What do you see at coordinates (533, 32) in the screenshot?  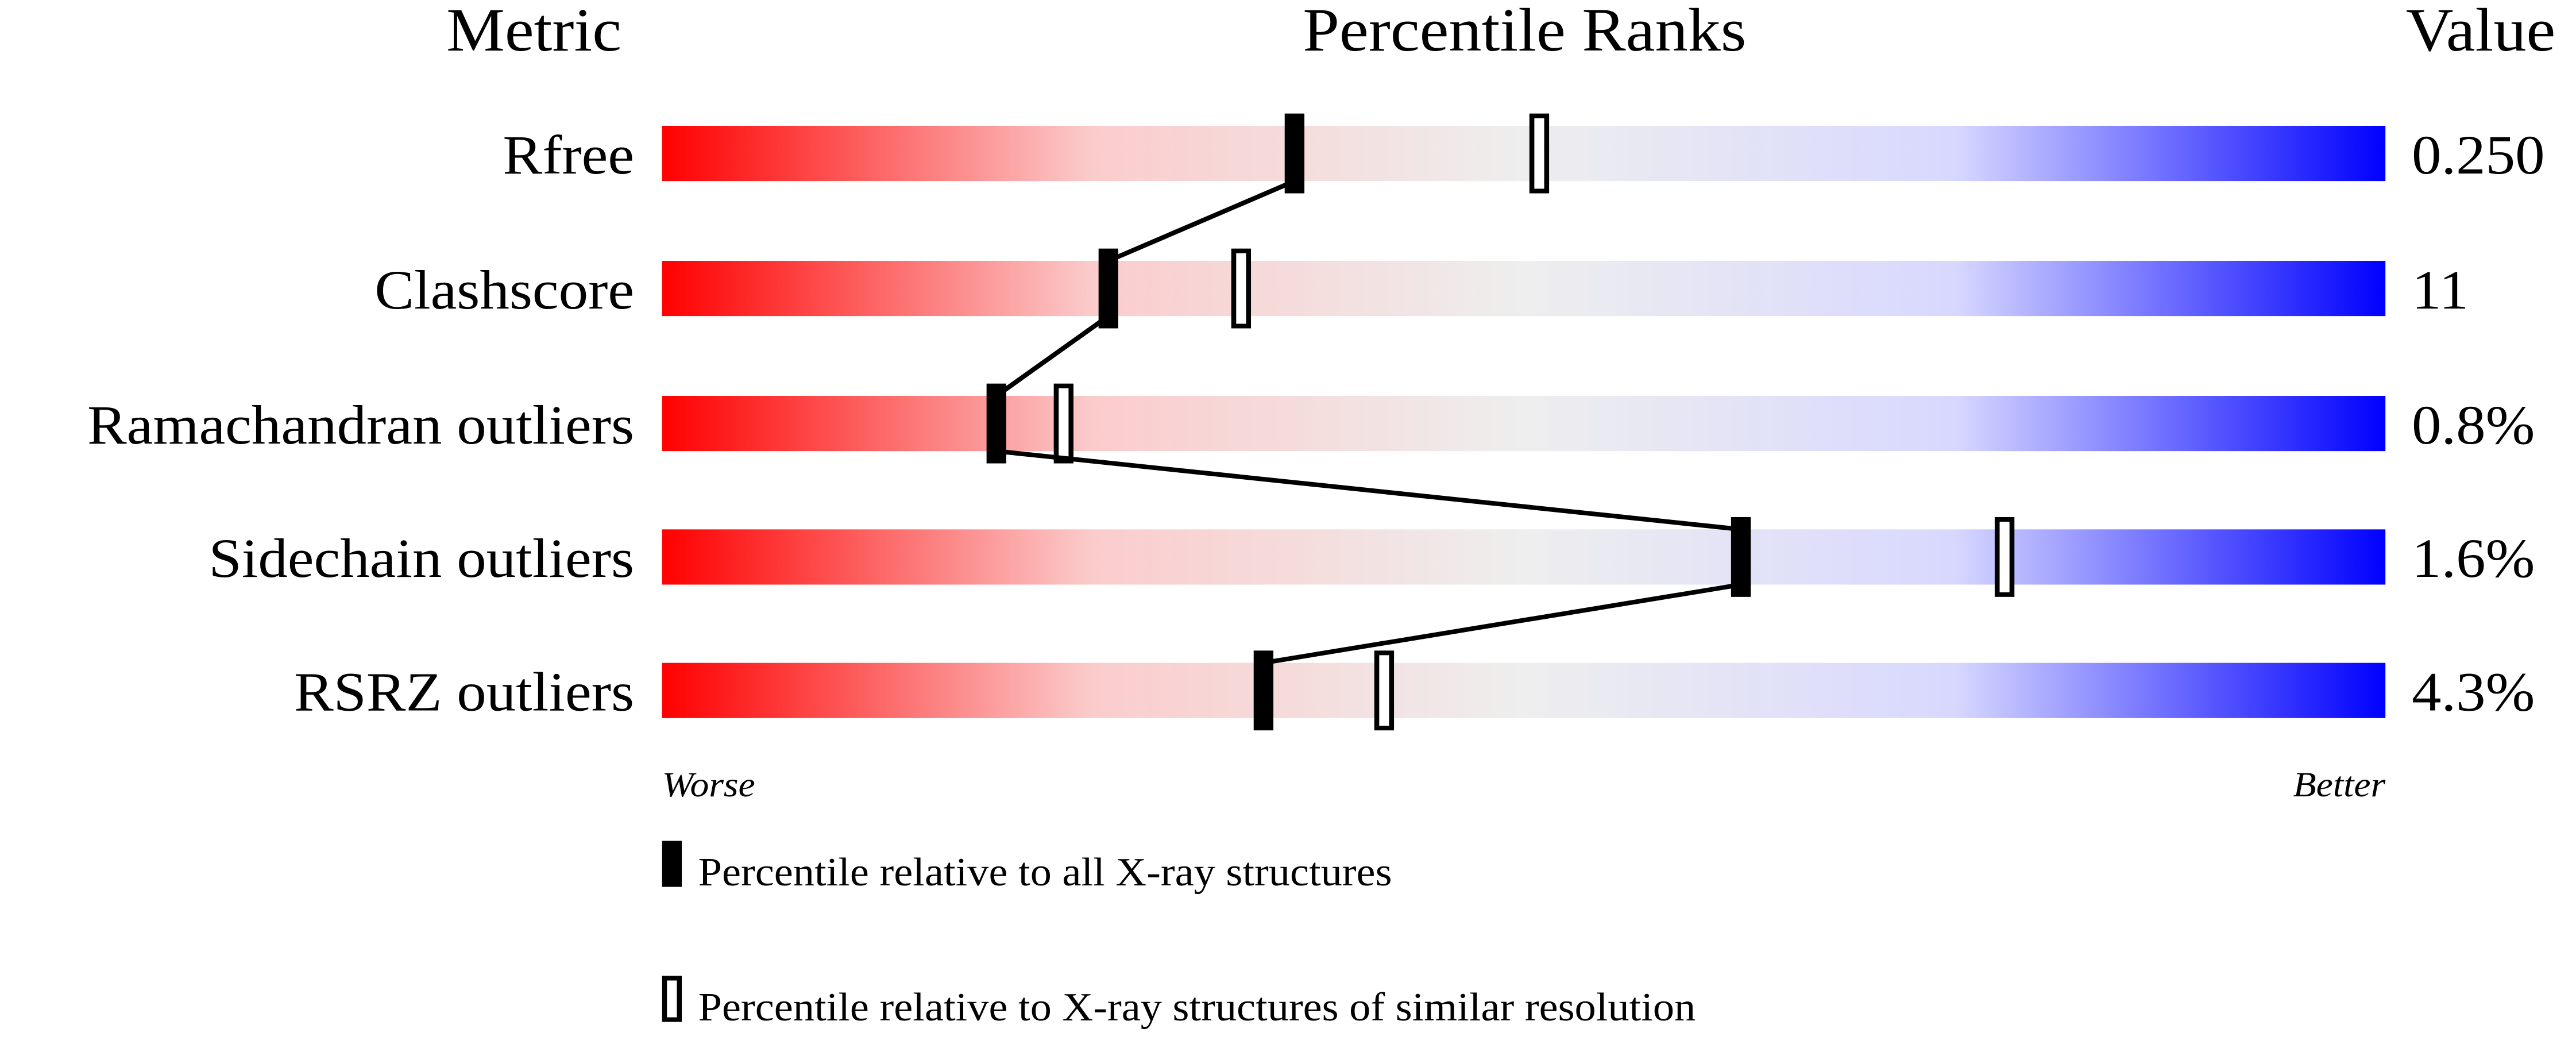 I see `header-metric: Metric` at bounding box center [533, 32].